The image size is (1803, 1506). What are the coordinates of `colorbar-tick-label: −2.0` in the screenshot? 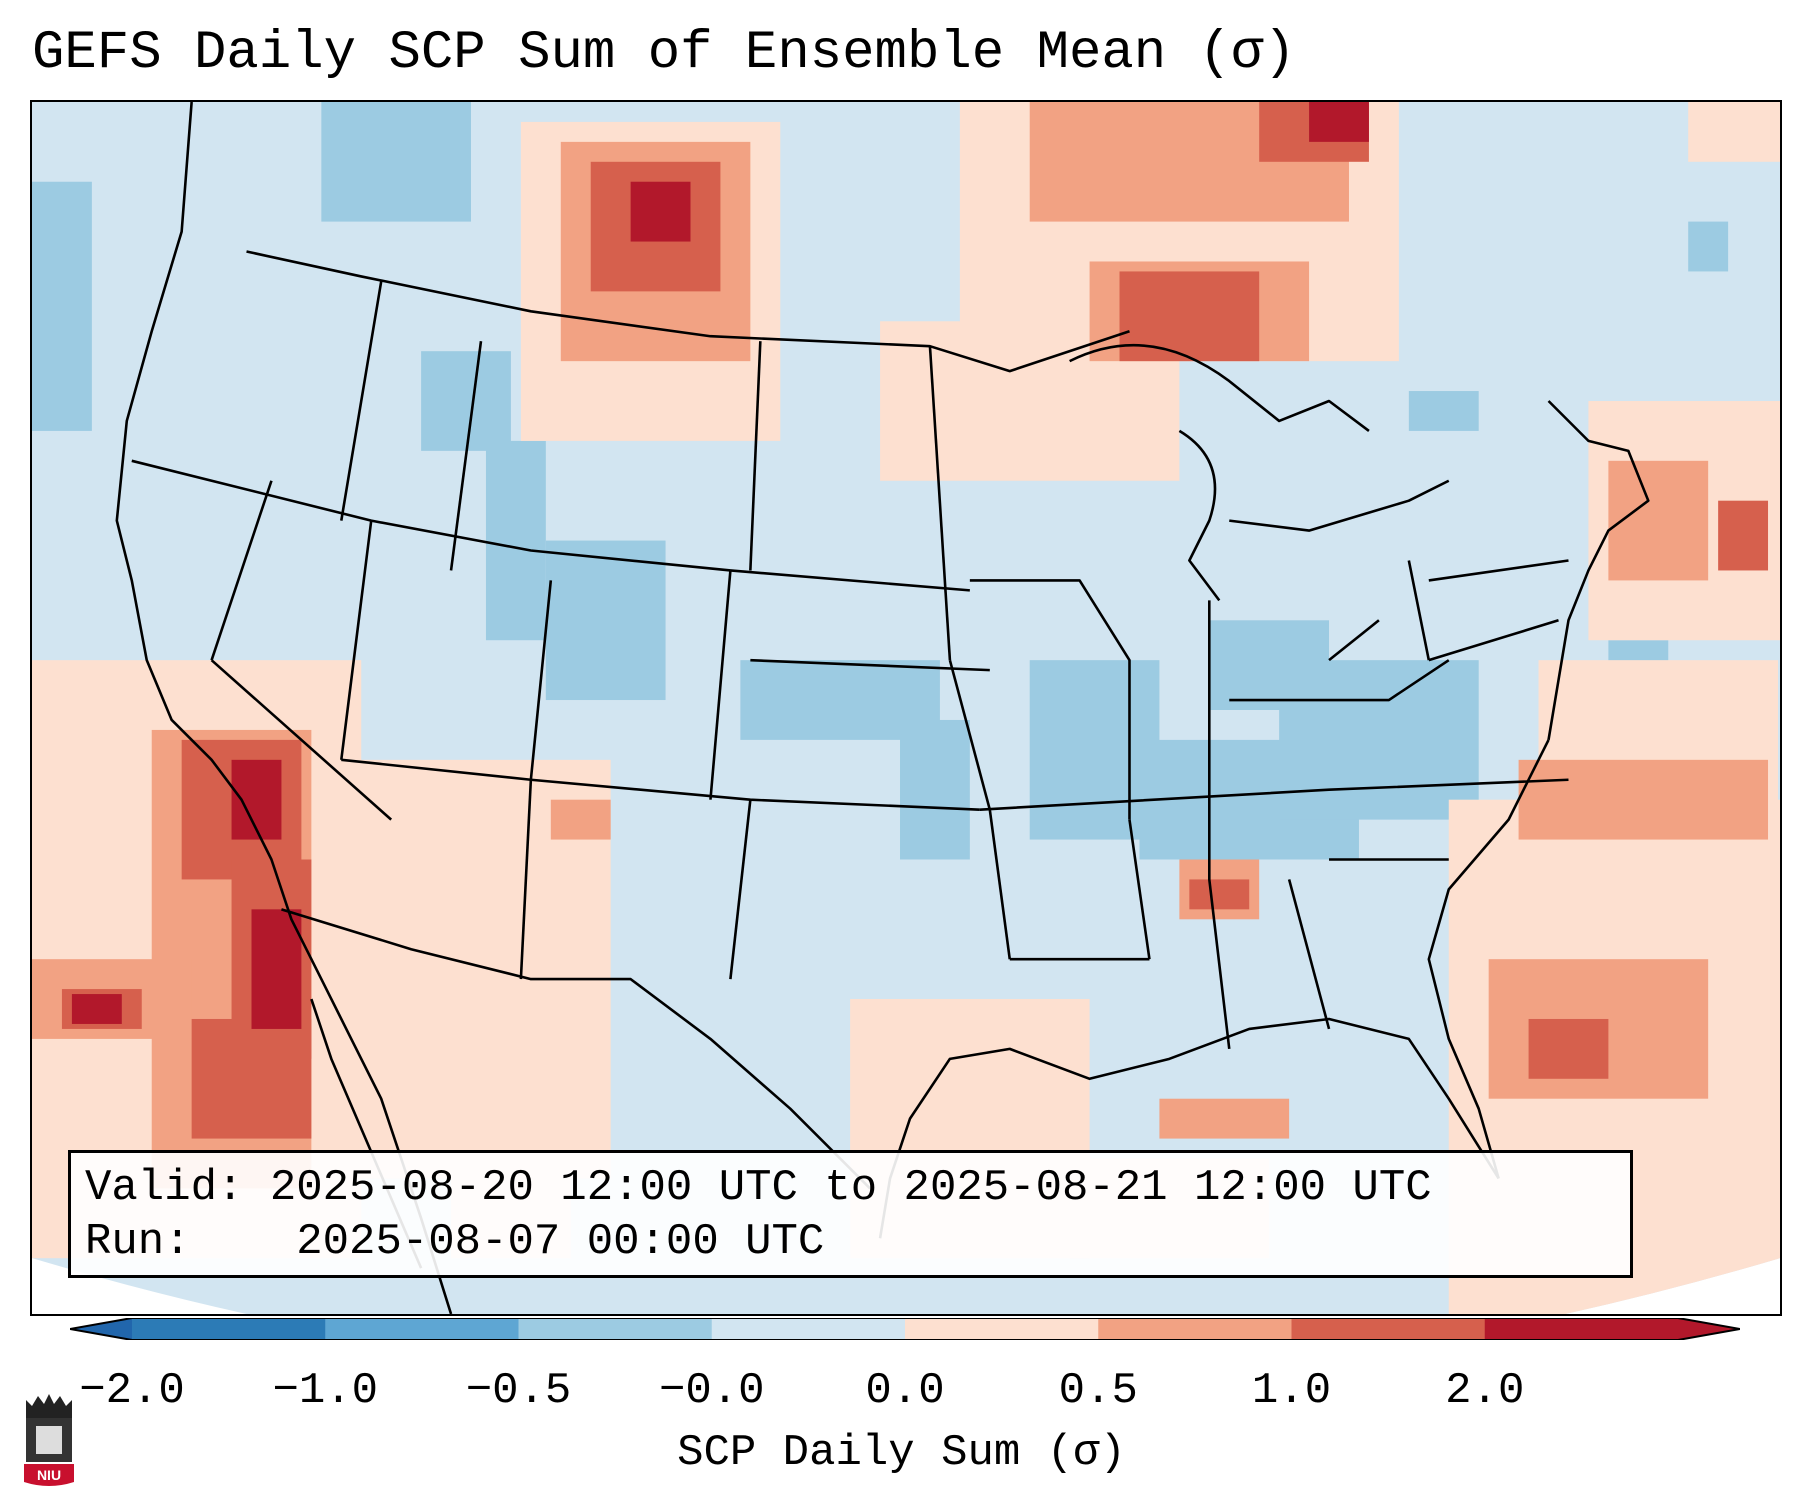 It's located at (132, 1391).